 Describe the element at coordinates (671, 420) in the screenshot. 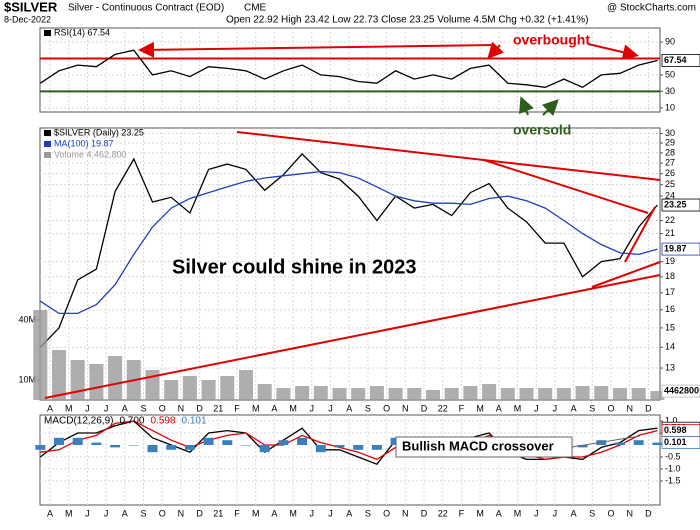

I see `y-tick-label: 1.0` at that location.